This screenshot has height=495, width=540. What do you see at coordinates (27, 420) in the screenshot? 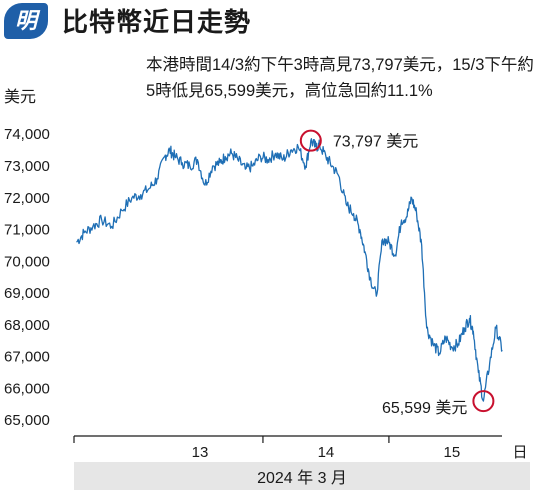
I see `y-tick-label: 65,000` at bounding box center [27, 420].